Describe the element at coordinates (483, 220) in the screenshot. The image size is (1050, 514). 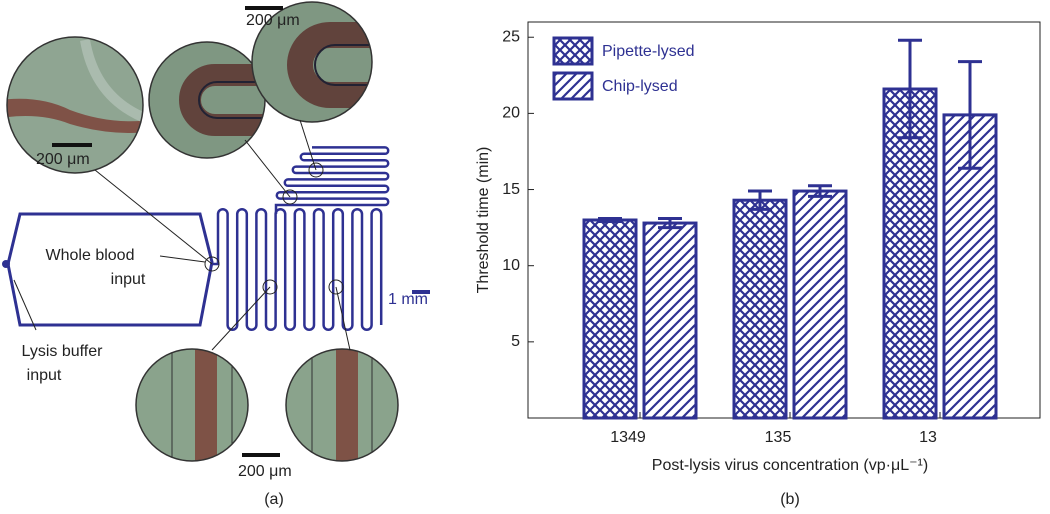
I see `y-axis-label: Threshold time (min)` at that location.